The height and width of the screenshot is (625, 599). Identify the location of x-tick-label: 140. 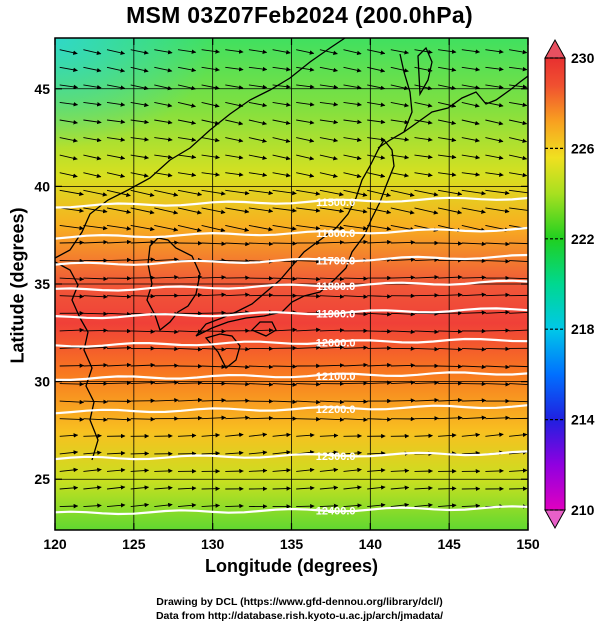
(371, 544).